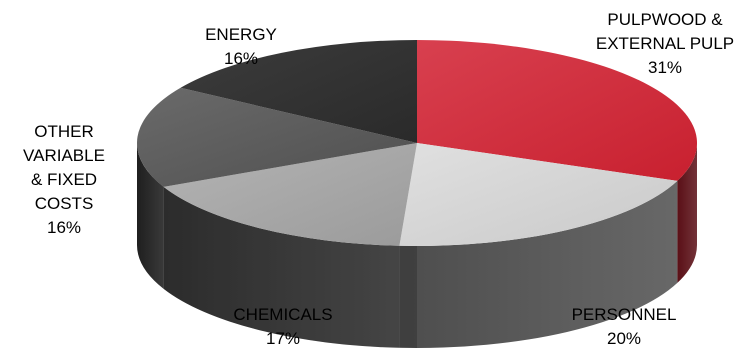 The width and height of the screenshot is (748, 350). Describe the element at coordinates (64, 131) in the screenshot. I see `slice-category-label: OTHER` at that location.